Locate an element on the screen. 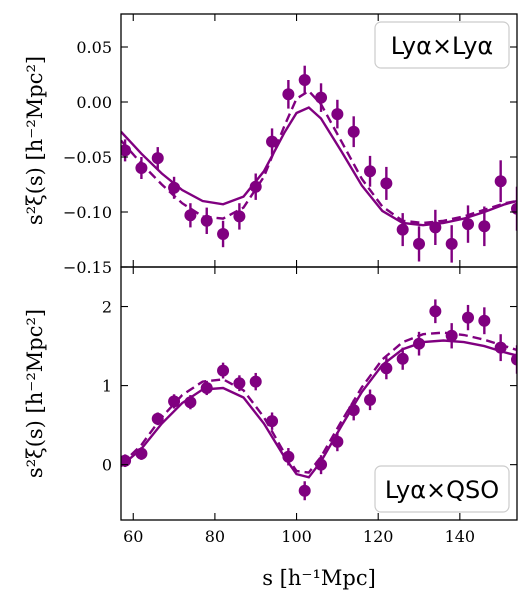 This screenshot has width=532, height=602. solid-model-line is located at coordinates (319, 166).